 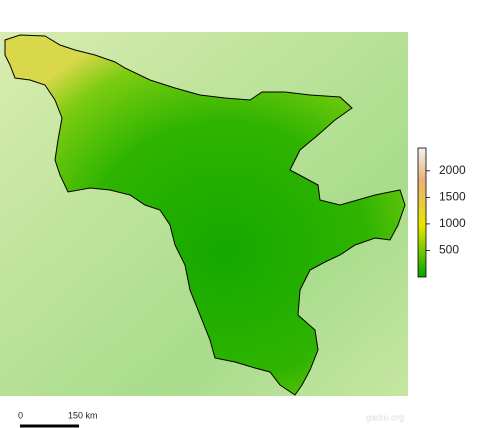 What do you see at coordinates (83, 415) in the screenshot?
I see `scale-end-label: 150 km` at bounding box center [83, 415].